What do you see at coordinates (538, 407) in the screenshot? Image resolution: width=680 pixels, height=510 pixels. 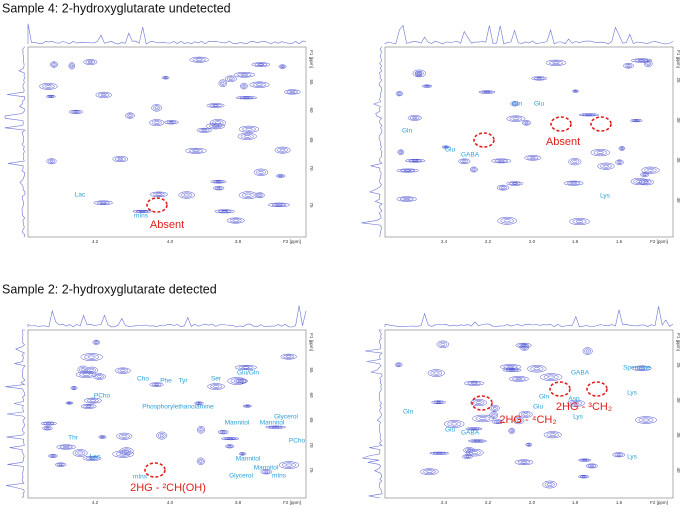 I see `metabolite-label: Glu` at bounding box center [538, 407].